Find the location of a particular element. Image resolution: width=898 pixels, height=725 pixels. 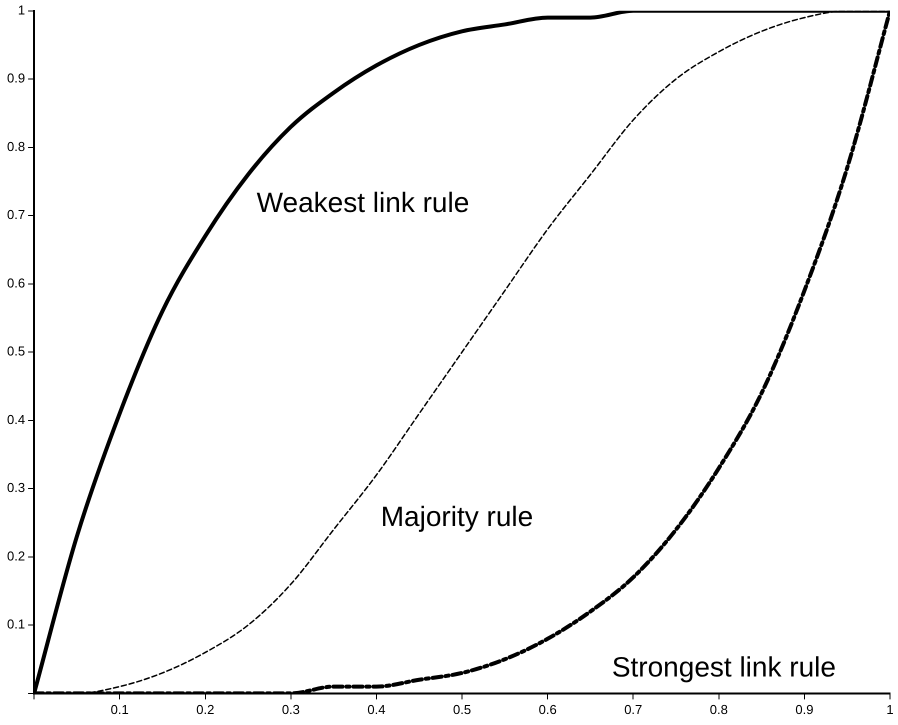

x-tick-label: 0.5 is located at coordinates (462, 709).